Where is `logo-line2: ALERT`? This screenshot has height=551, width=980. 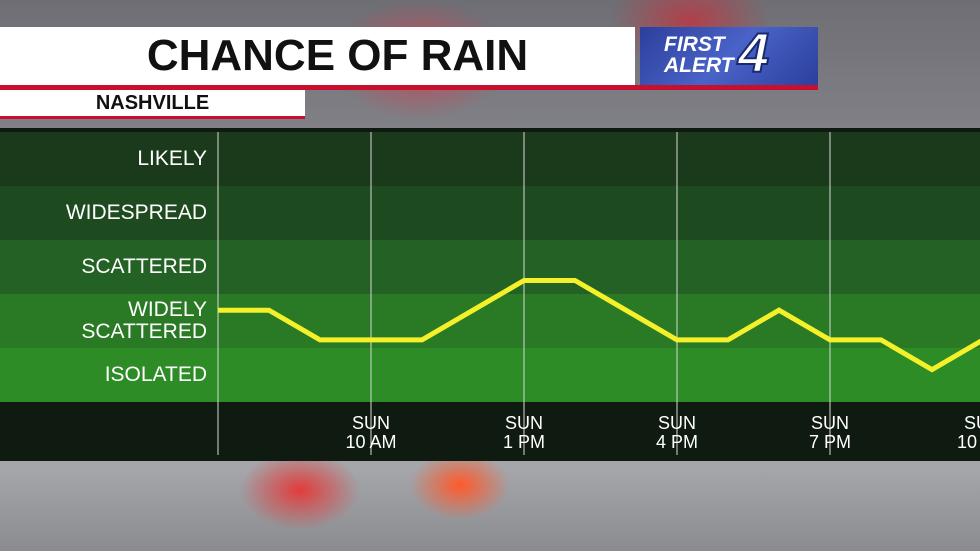 logo-line2: ALERT is located at coordinates (699, 65).